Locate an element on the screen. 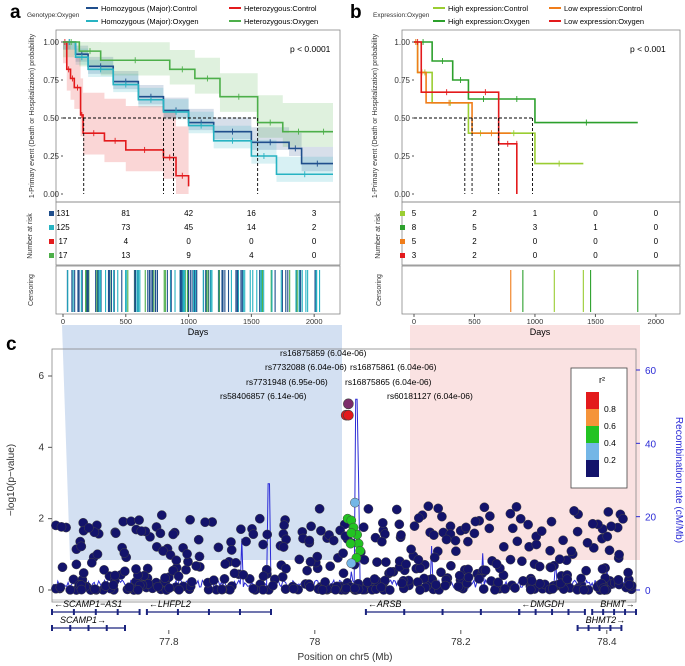 The width and height of the screenshot is (685, 666). y-tick-label: 2 is located at coordinates (41, 519).